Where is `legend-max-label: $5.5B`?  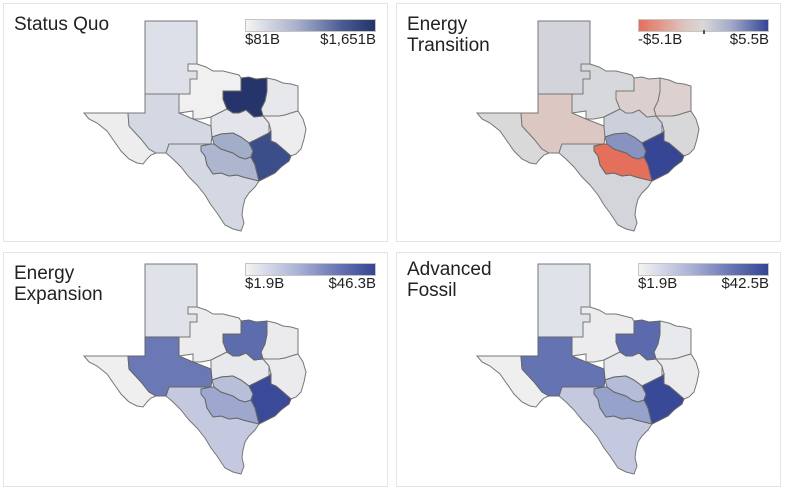
legend-max-label: $5.5B is located at coordinates (749, 39).